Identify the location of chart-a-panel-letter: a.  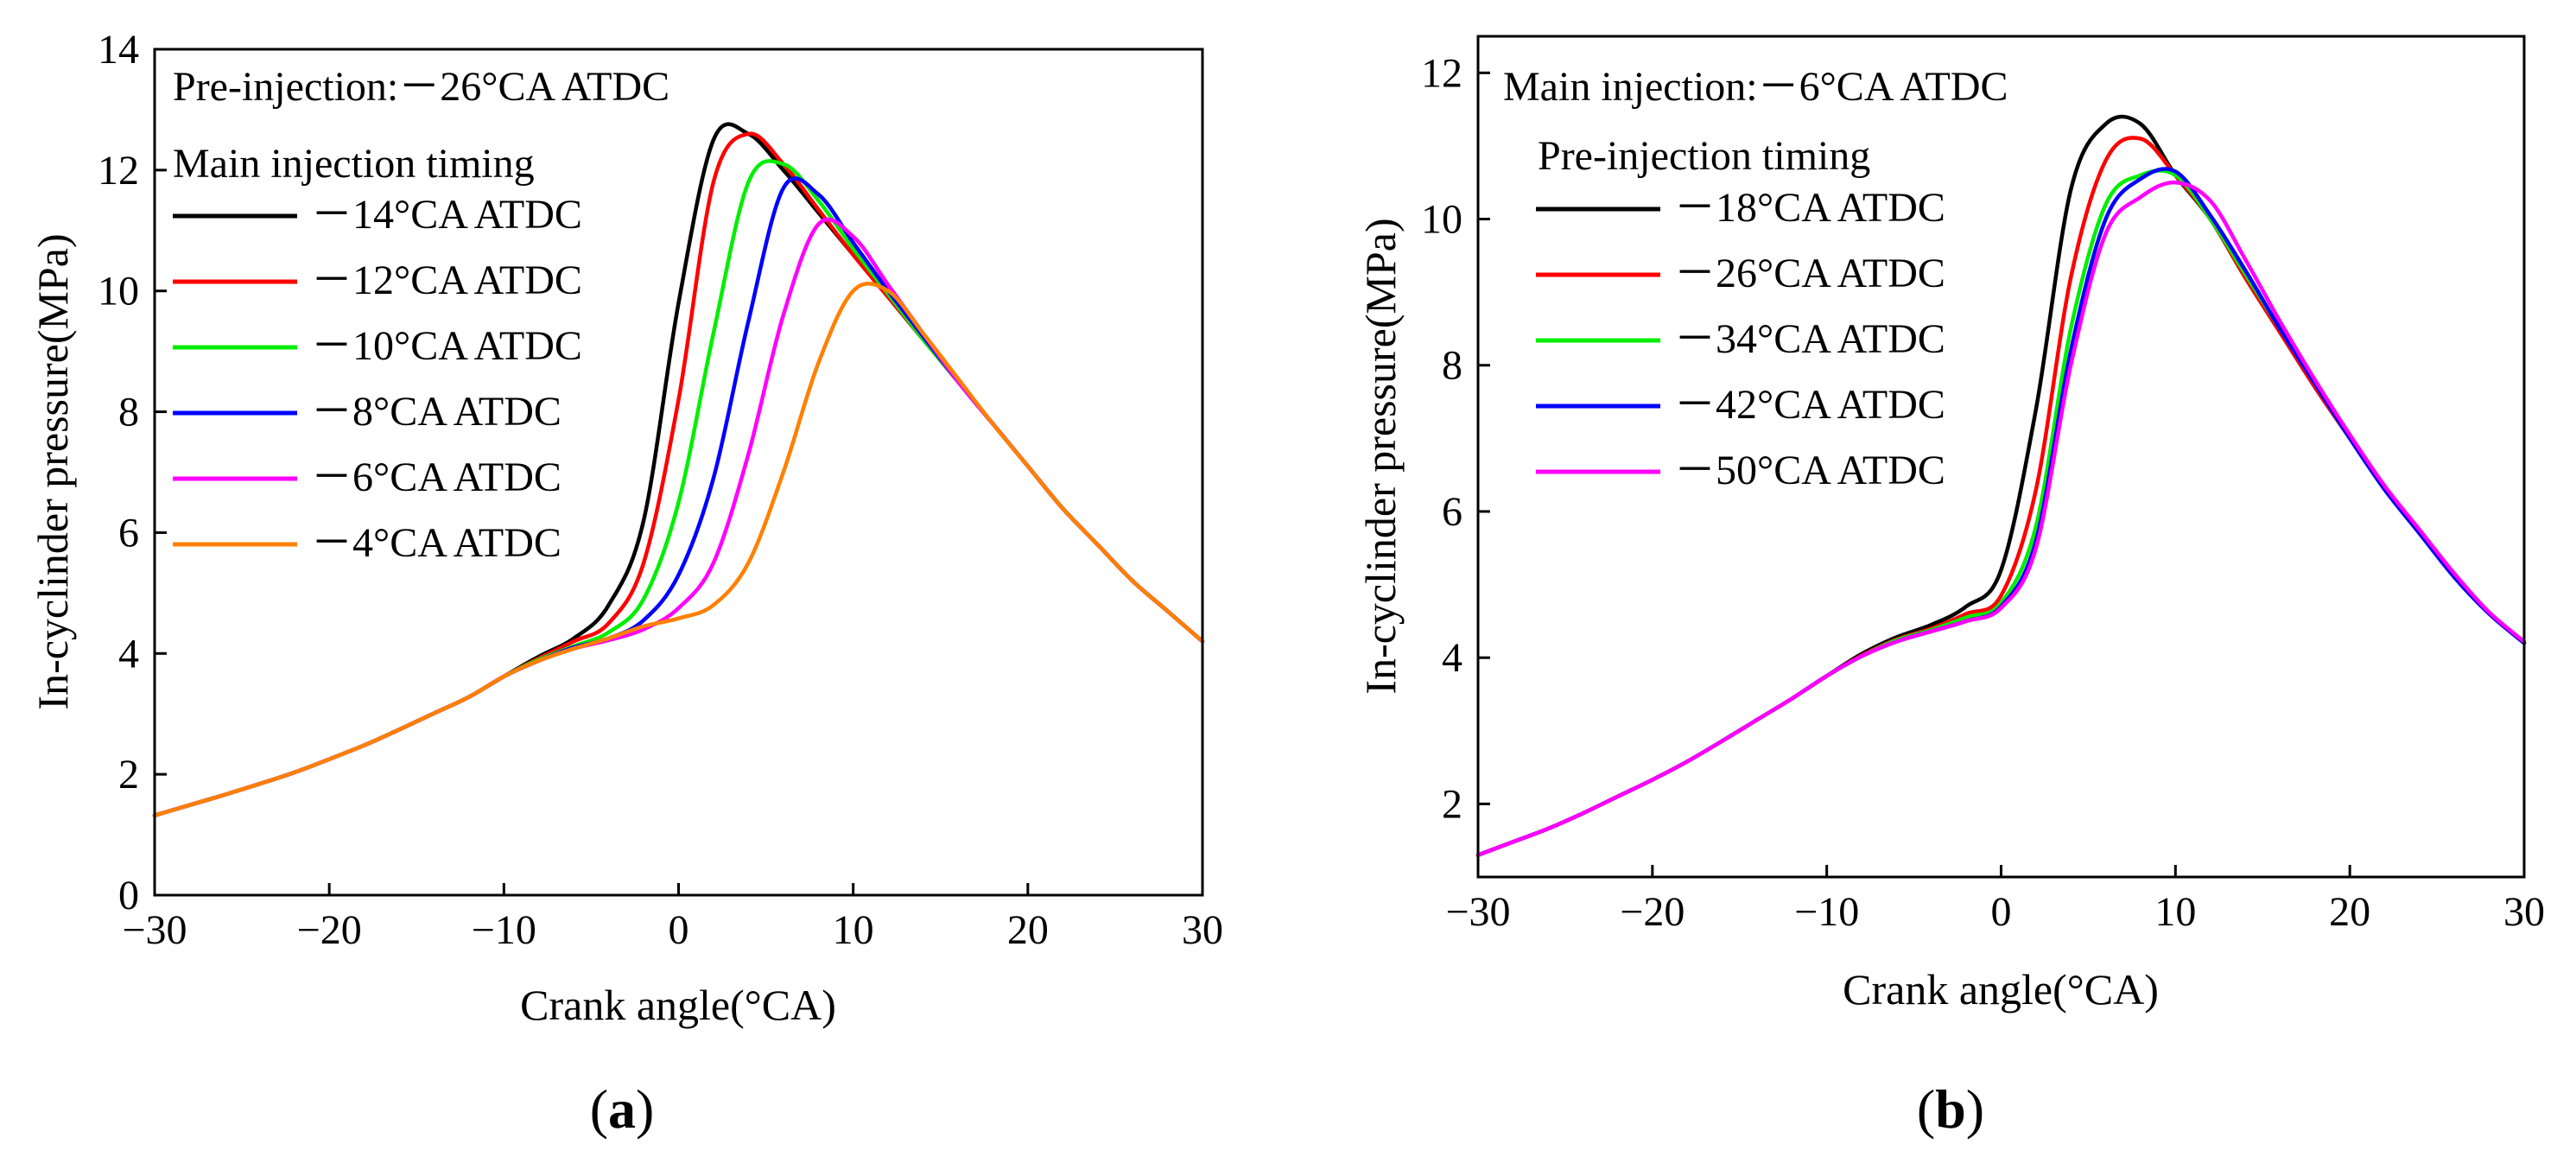
(622, 1109).